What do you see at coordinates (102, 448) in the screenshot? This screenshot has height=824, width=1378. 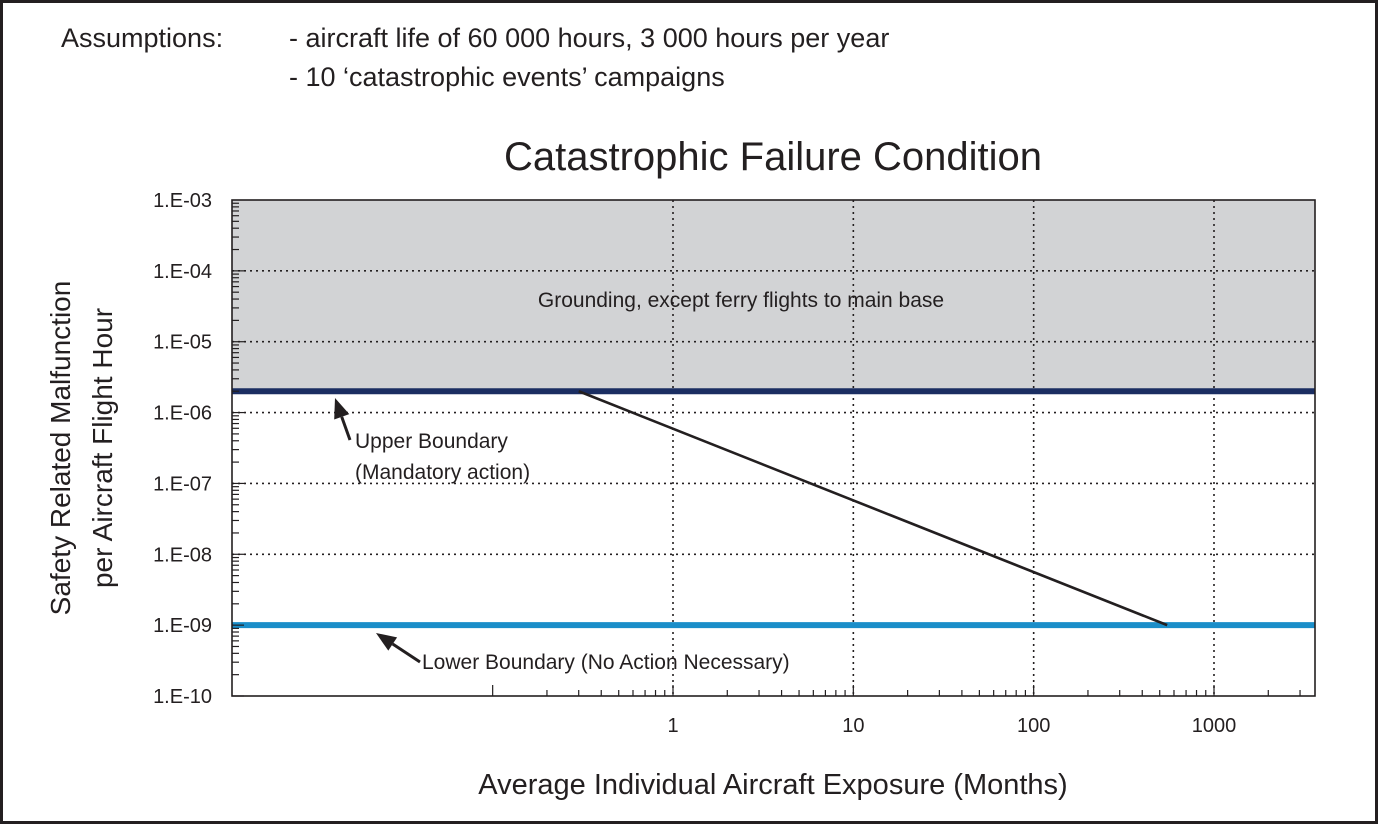 I see `y-axis-title-line-2: per Aircraft Flight Hour` at bounding box center [102, 448].